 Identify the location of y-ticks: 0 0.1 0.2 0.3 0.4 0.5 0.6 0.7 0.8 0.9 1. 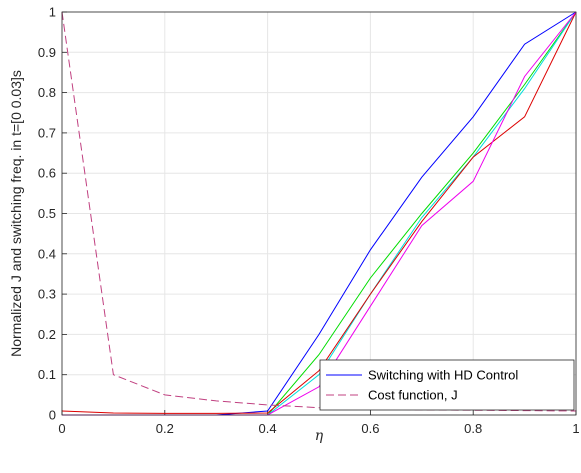
(52, 214).